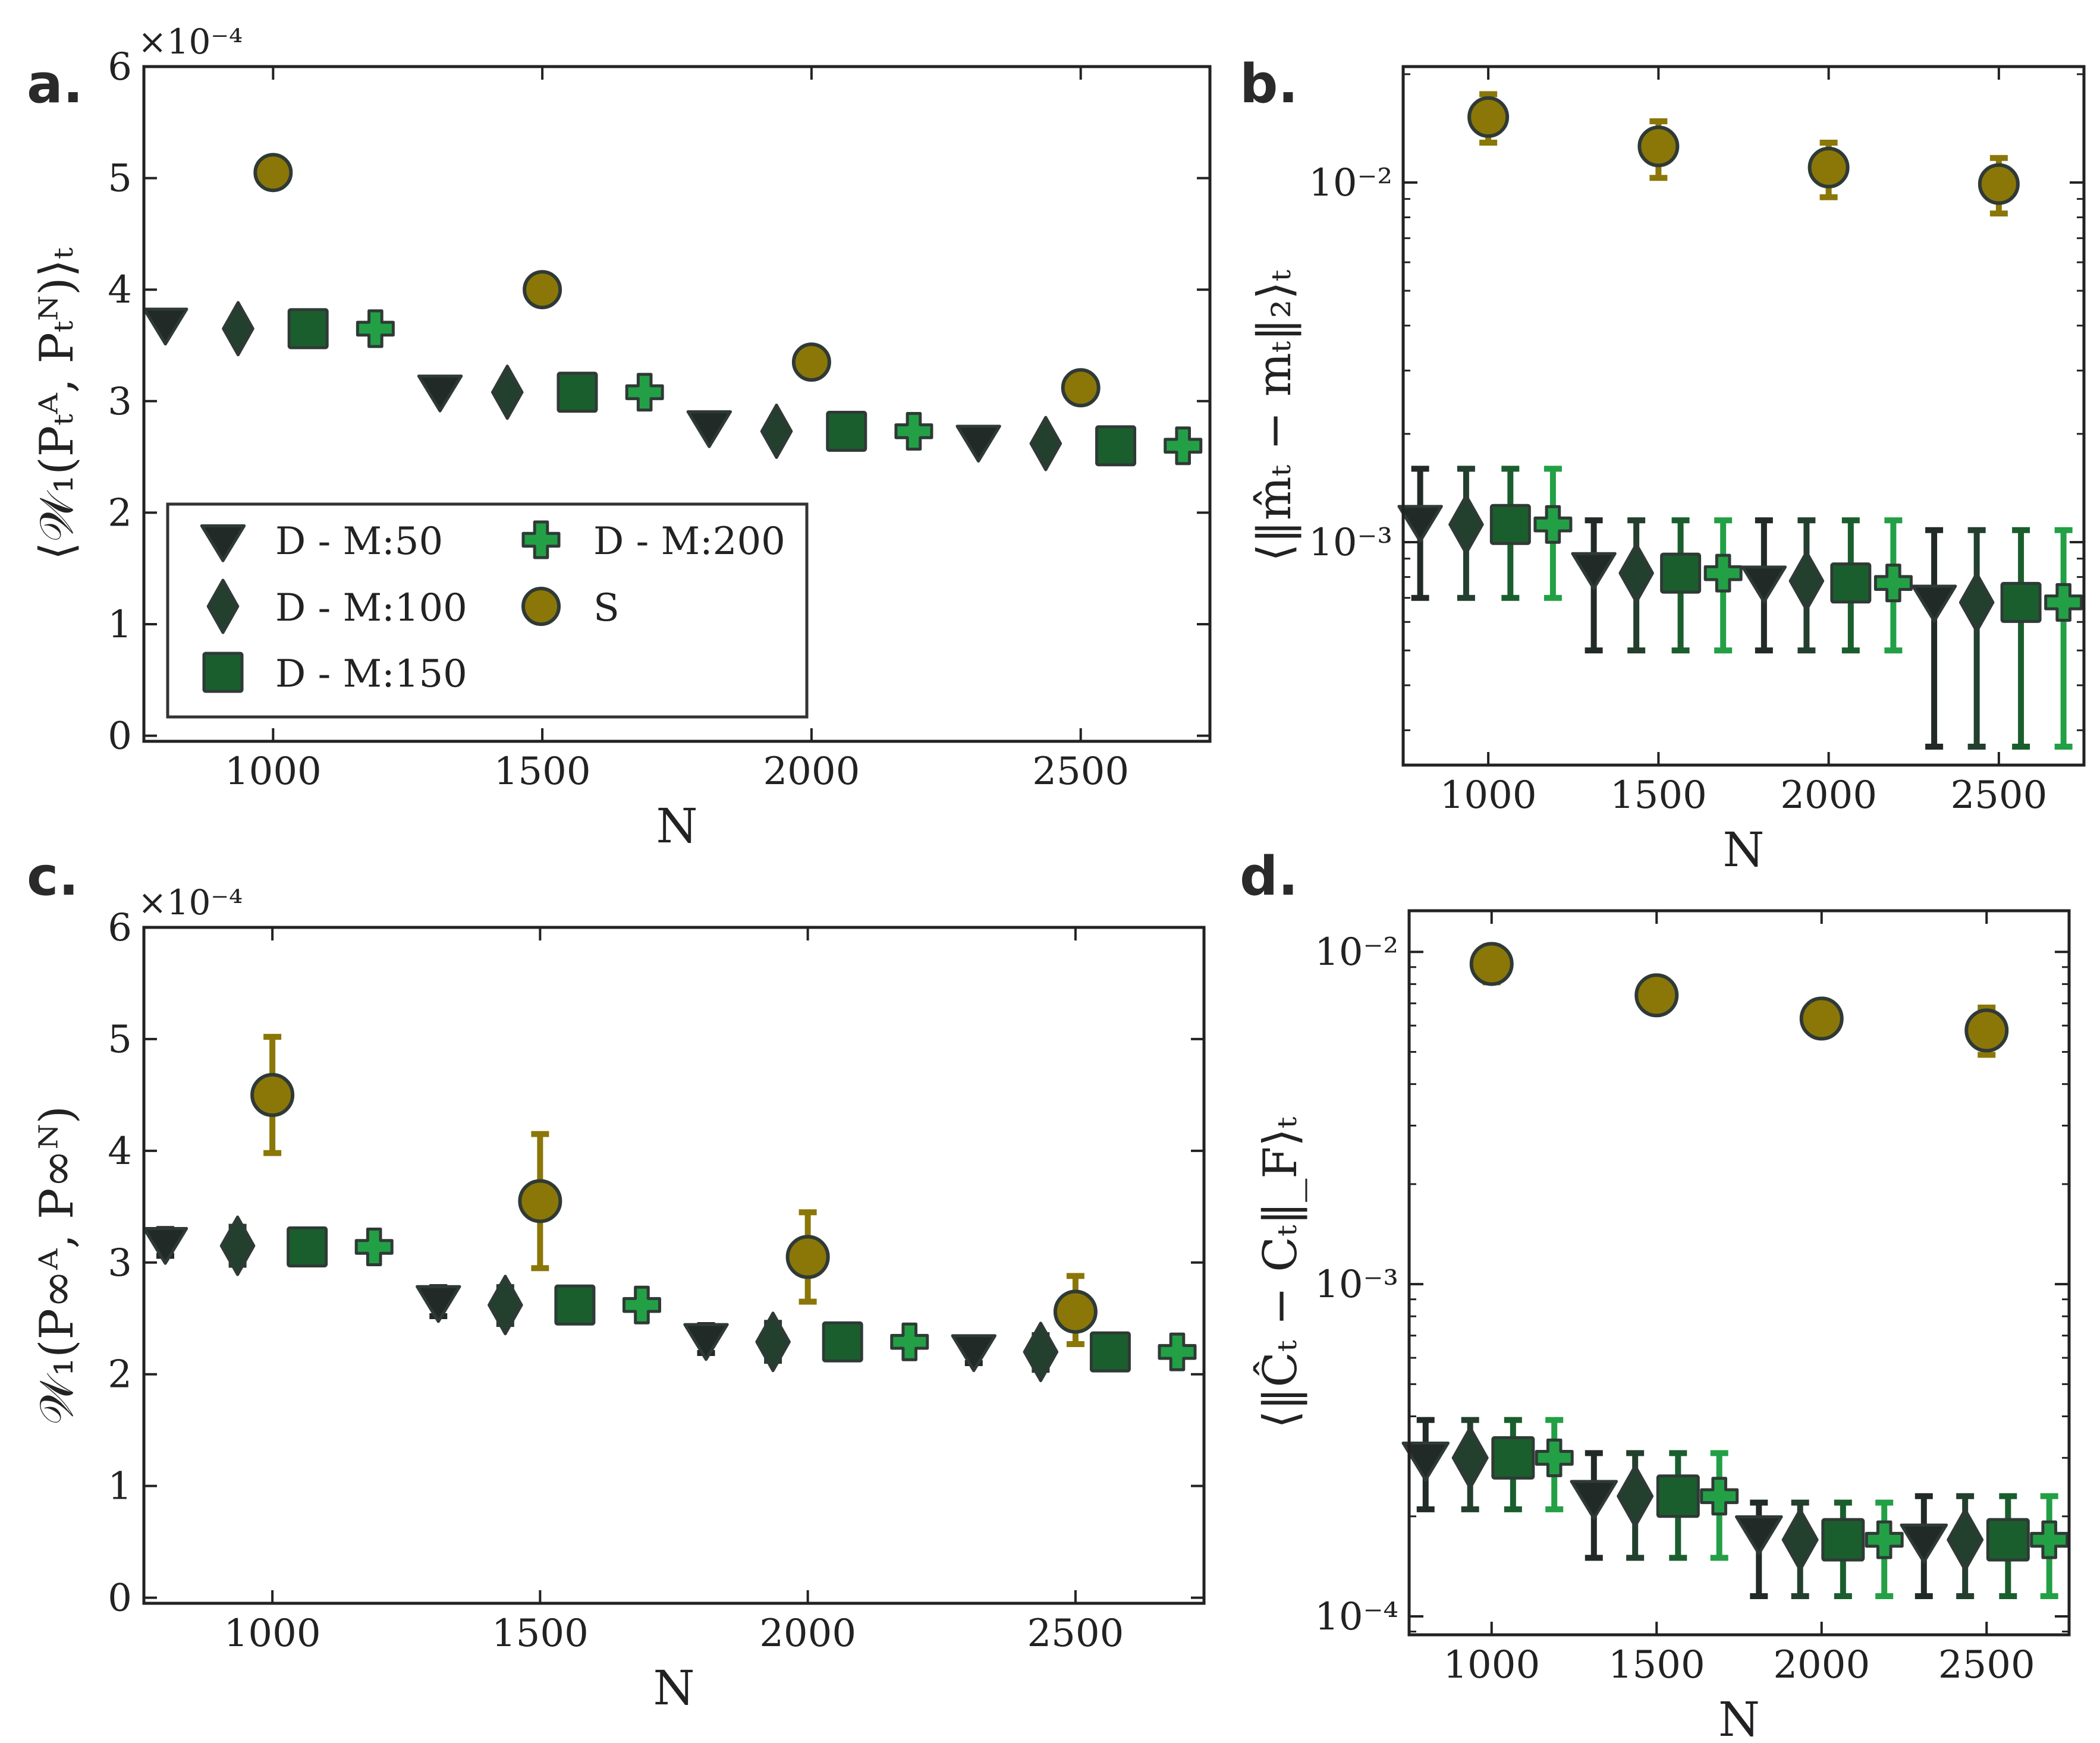 This screenshot has width=2100, height=1743. What do you see at coordinates (120, 1263) in the screenshot?
I see `y-tick-label: 3` at bounding box center [120, 1263].